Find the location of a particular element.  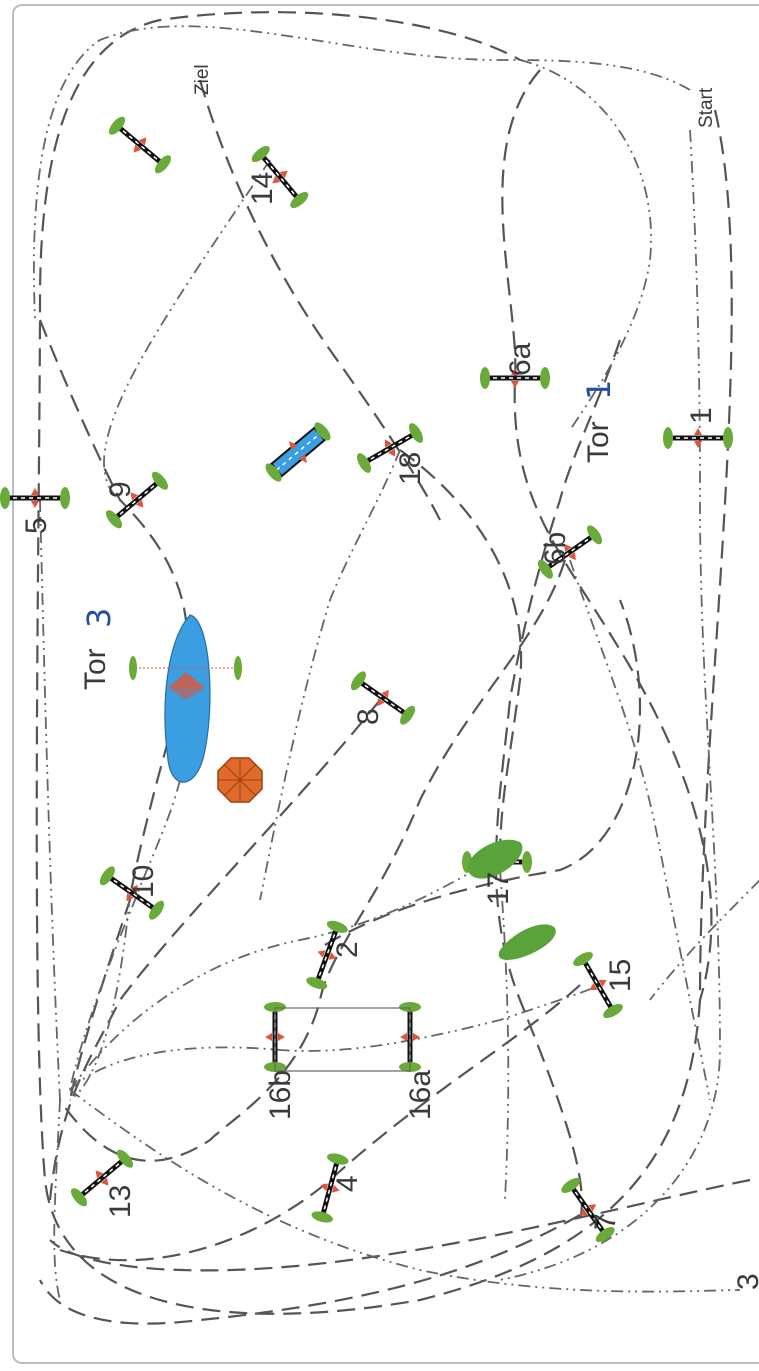

combination-box is located at coordinates (342, 1039).